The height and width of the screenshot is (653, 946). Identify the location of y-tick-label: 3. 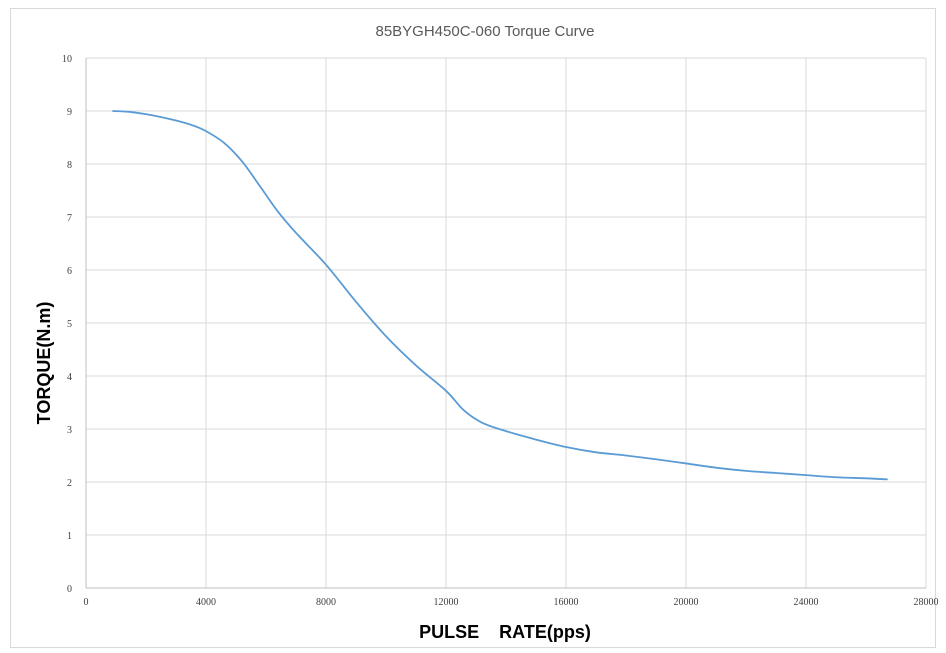
(69, 430).